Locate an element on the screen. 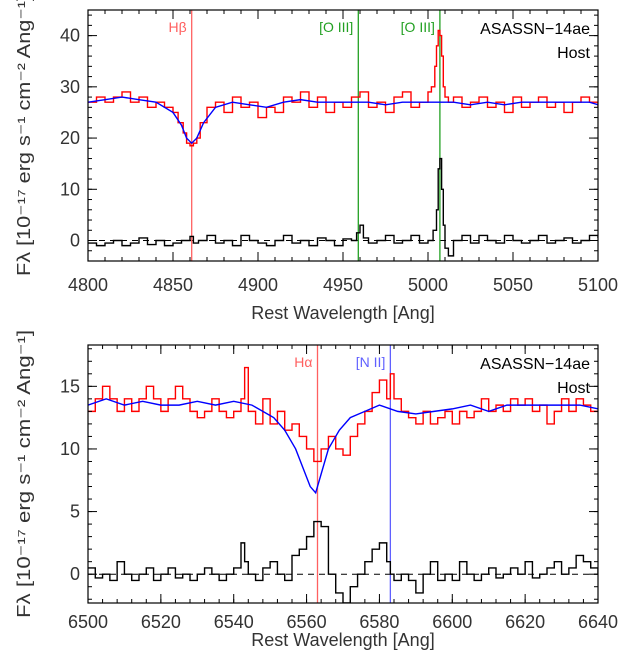 This screenshot has height=655, width=618. y-tick-label: 20 is located at coordinates (70, 138).